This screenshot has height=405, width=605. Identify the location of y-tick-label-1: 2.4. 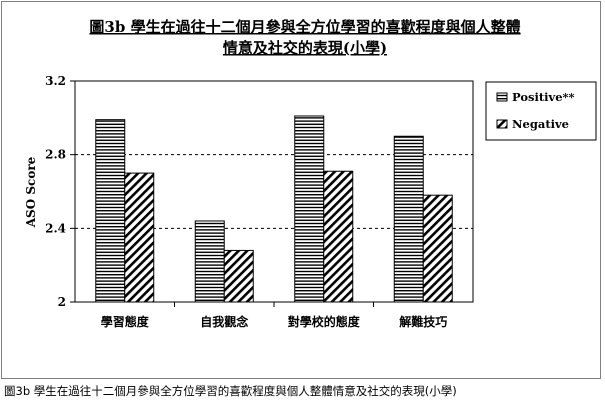
(55, 228).